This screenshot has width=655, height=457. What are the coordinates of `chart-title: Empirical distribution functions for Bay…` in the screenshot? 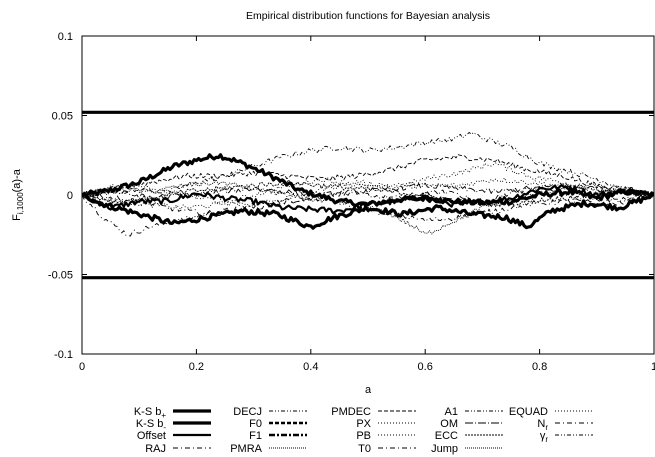 It's located at (368, 16).